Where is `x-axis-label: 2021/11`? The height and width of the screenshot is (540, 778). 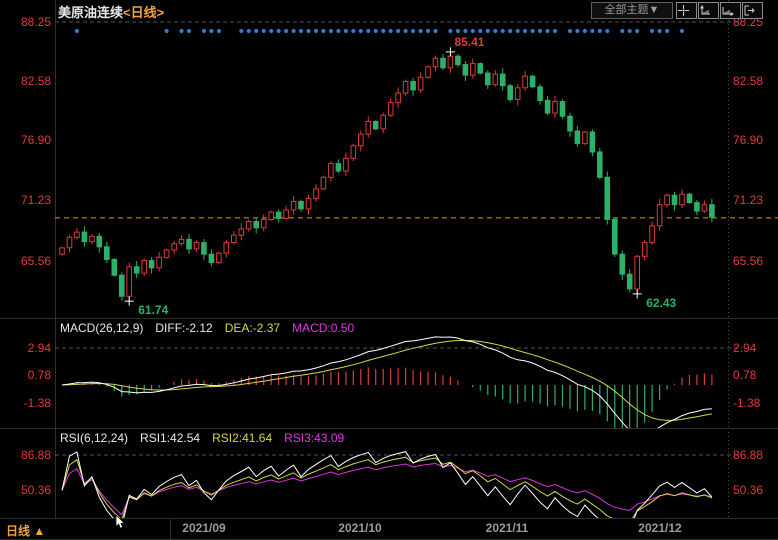 x-axis-label: 2021/11 is located at coordinates (507, 528).